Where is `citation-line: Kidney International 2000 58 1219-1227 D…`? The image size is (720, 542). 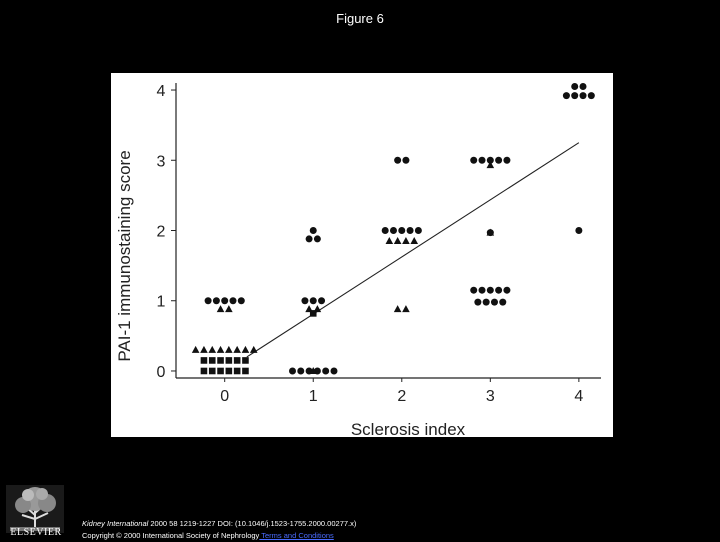 citation-line: Kidney International 2000 58 1219-1227 D… is located at coordinates (219, 524).